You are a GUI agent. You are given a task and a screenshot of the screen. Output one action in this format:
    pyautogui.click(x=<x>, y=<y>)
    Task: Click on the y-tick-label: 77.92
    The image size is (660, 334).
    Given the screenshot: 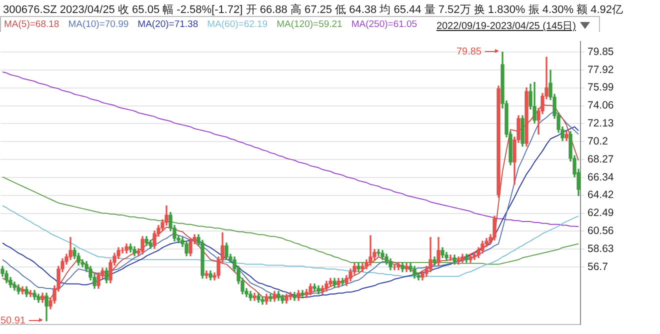 What is the action you would take?
    pyautogui.click(x=601, y=70)
    